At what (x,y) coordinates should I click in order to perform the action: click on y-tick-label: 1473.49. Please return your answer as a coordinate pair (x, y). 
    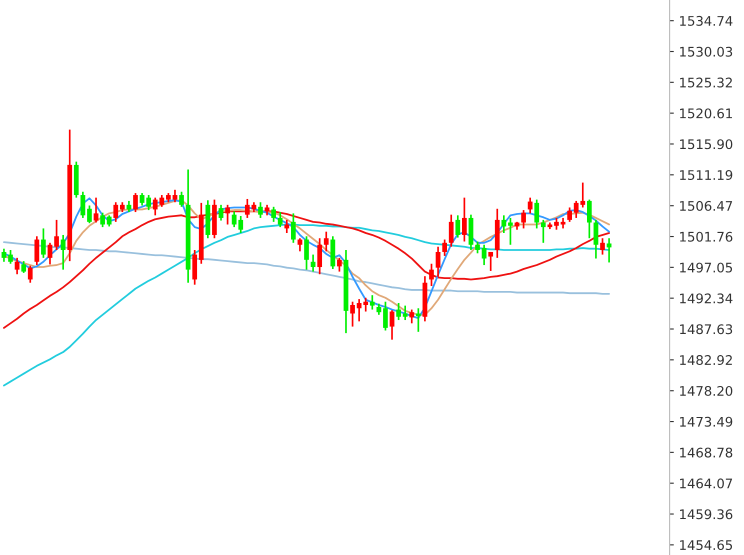
    Looking at the image, I should click on (706, 421).